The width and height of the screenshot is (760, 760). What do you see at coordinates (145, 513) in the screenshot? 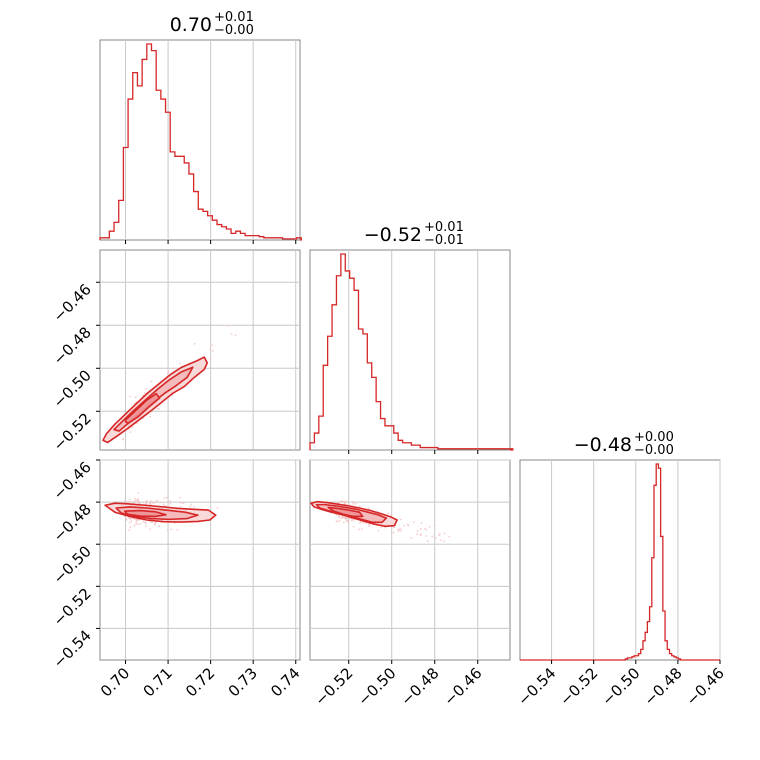
I see `contour-level` at bounding box center [145, 513].